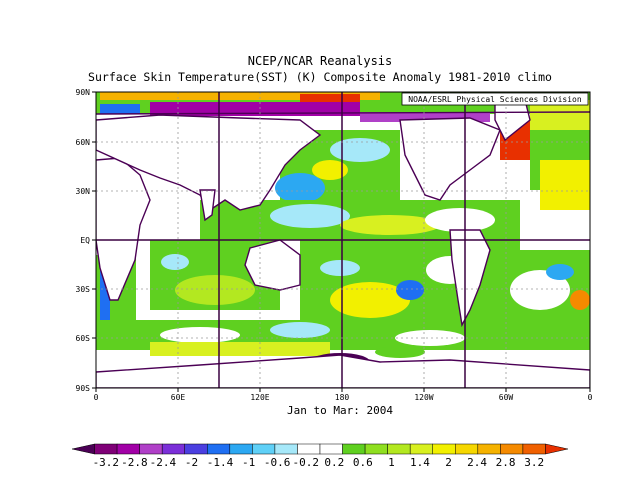  I want to click on colorbar-label: 0.6, so click(363, 462).